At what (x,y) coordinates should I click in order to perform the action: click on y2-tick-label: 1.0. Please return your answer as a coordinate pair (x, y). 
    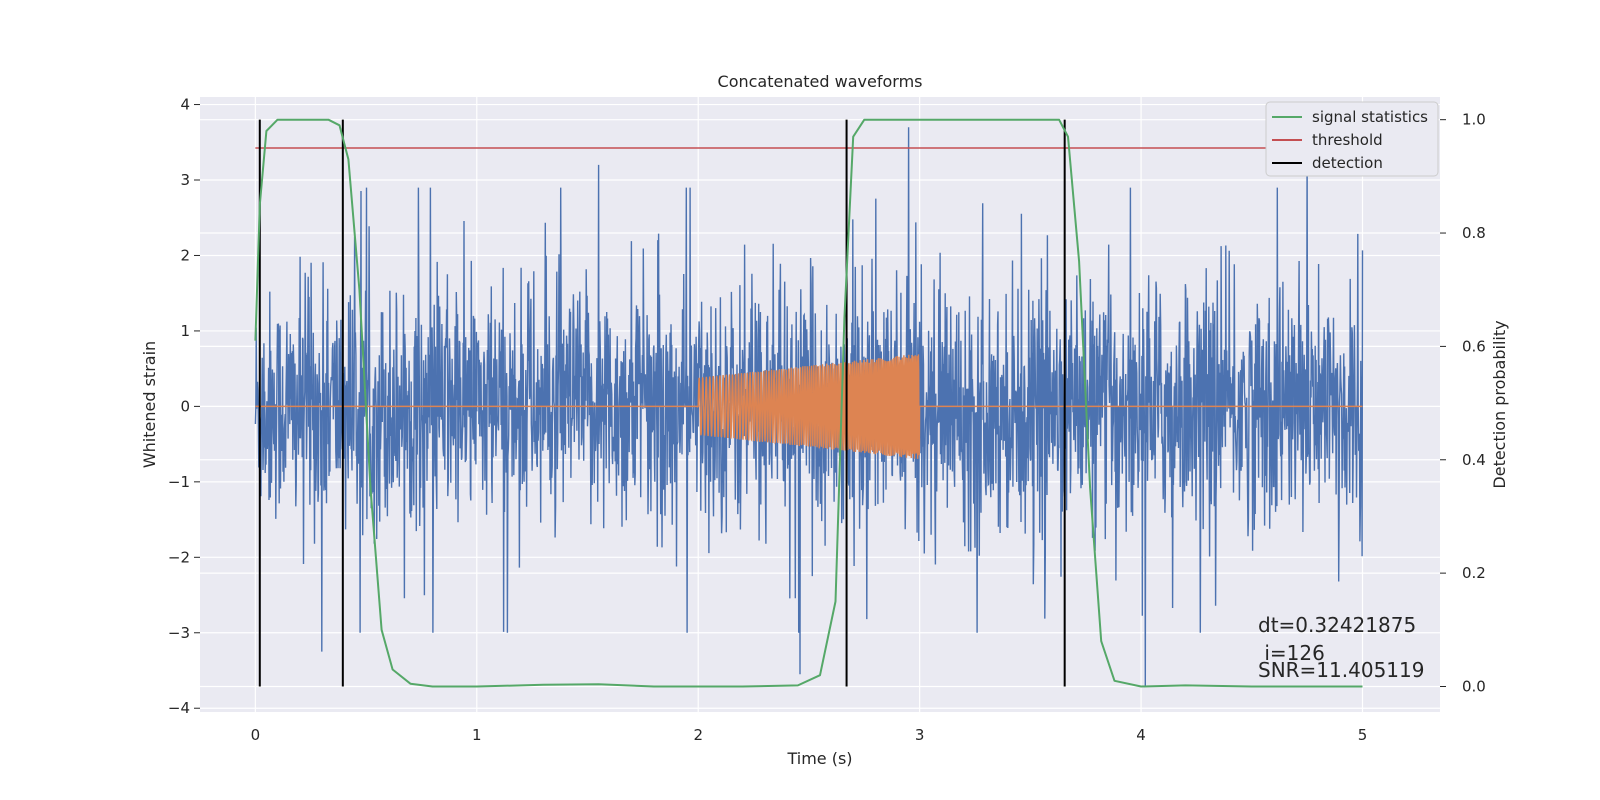
    Looking at the image, I should click on (1474, 120).